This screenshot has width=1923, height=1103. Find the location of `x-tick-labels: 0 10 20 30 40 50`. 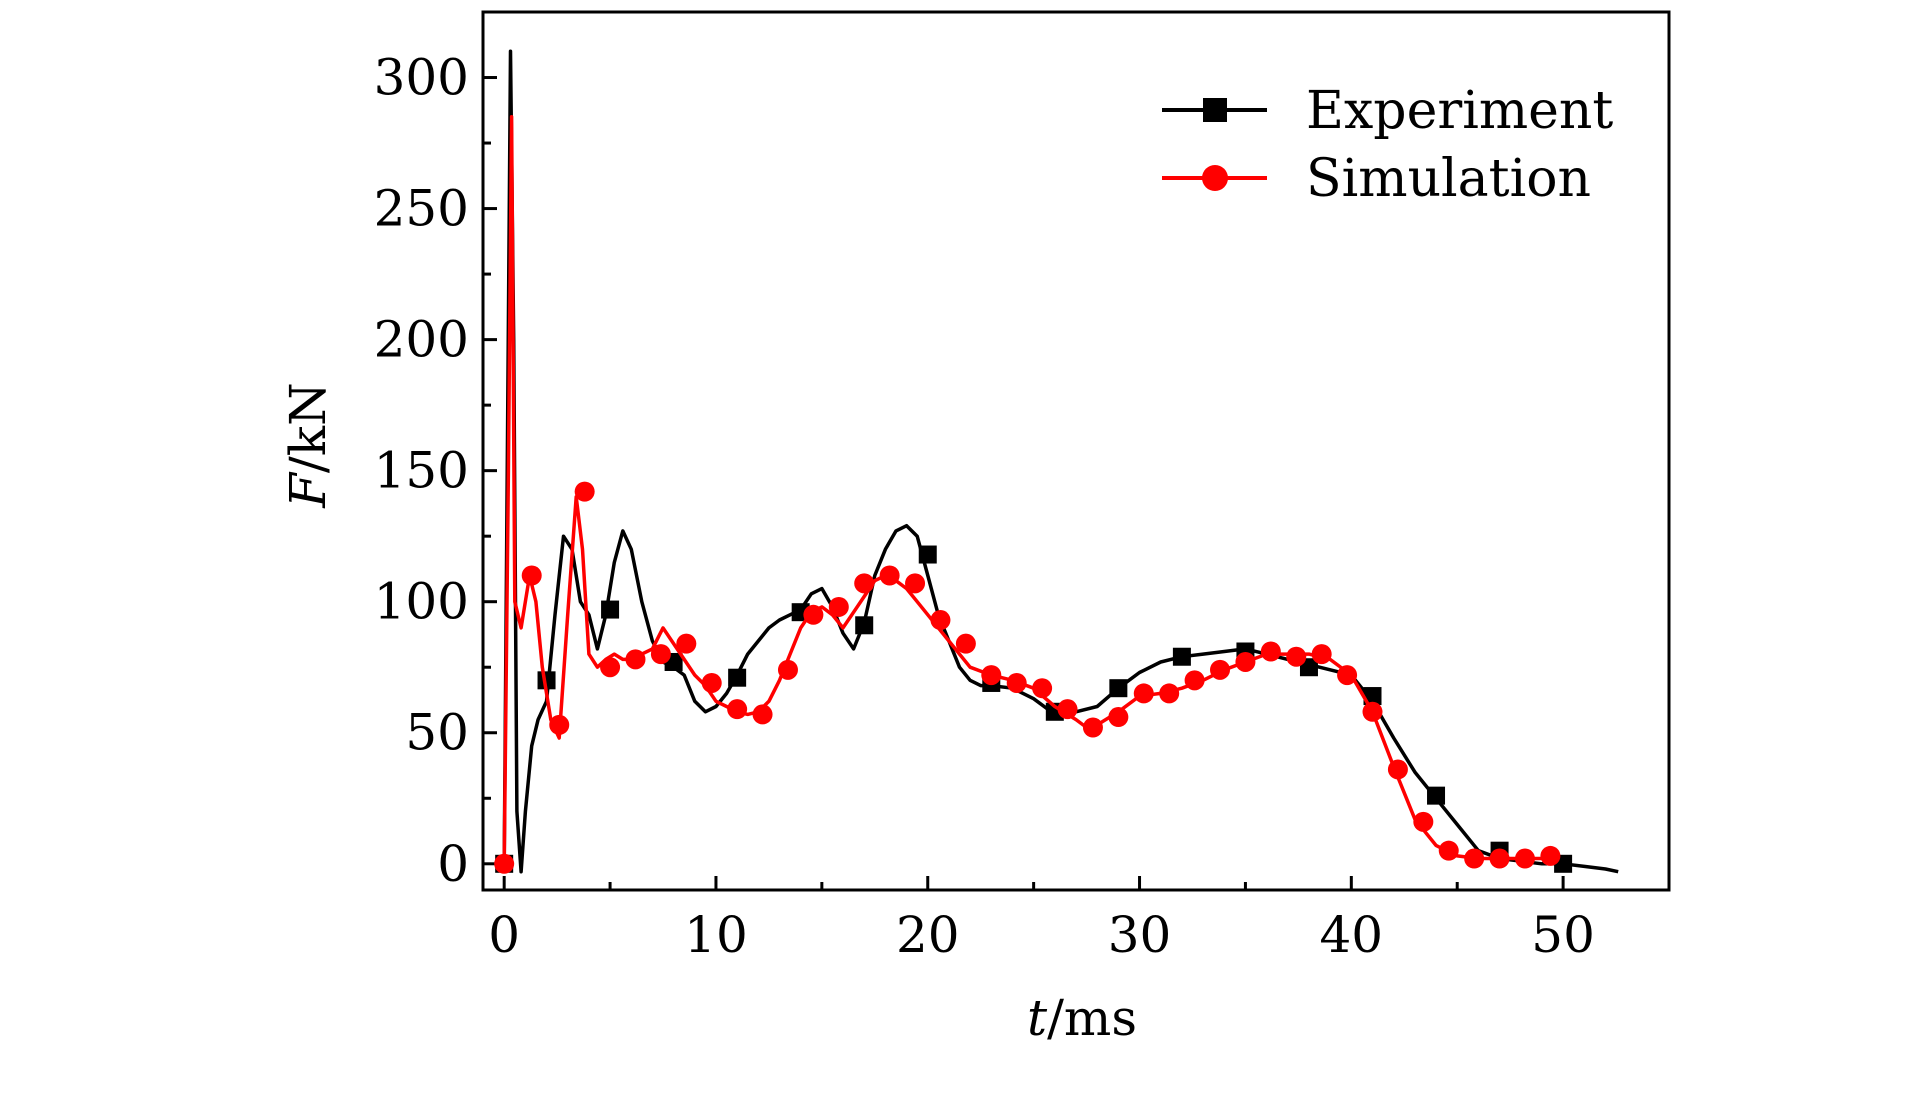

x-tick-labels: 0 10 20 30 40 50 is located at coordinates (1041, 935).